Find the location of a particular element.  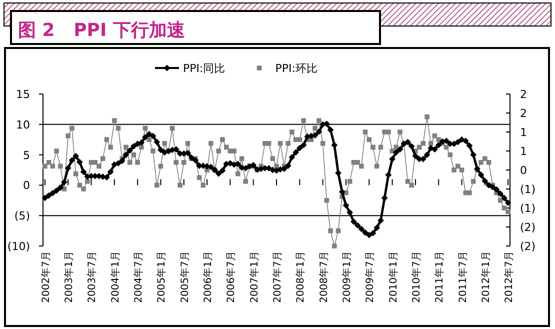

y2-tick-label: 0 is located at coordinates (523, 170).